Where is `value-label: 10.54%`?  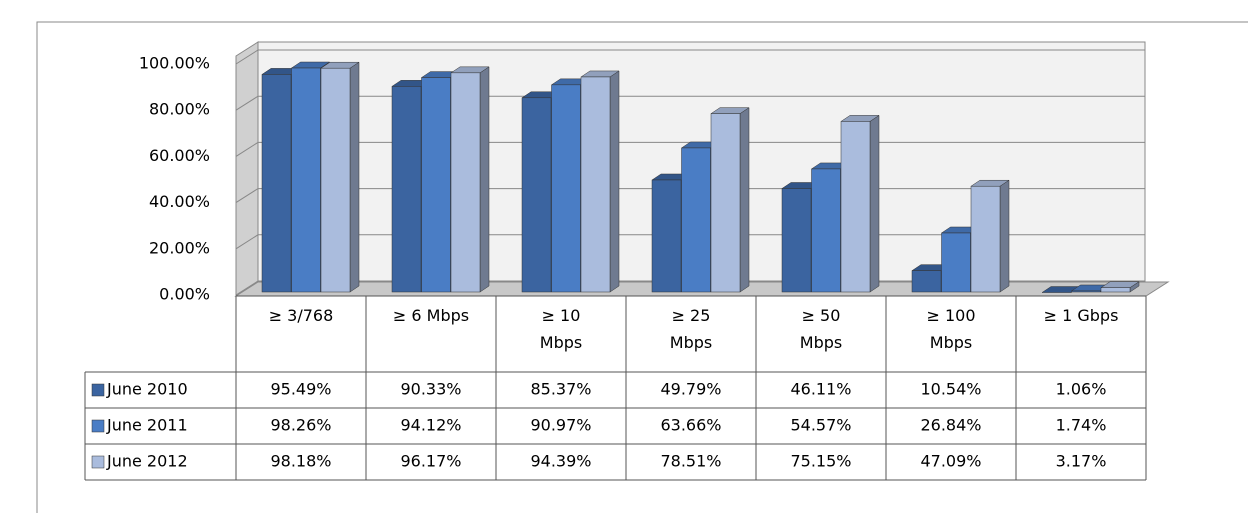 value-label: 10.54% is located at coordinates (950, 389).